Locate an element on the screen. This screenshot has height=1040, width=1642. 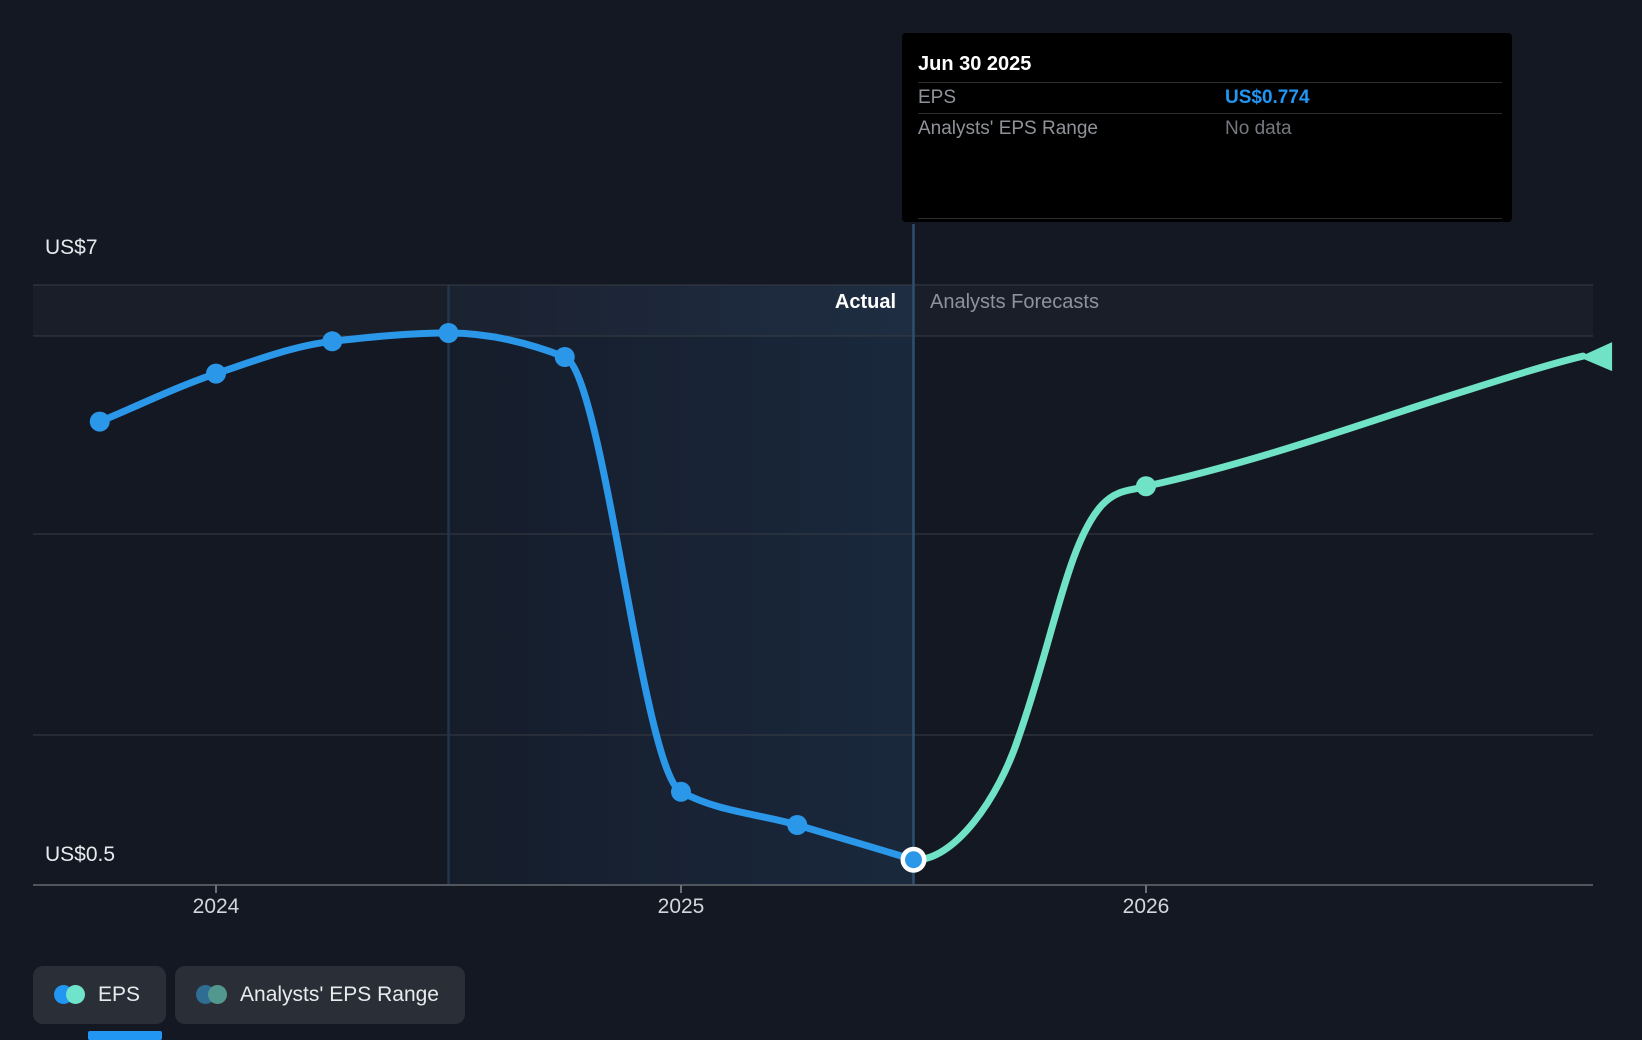
tooltip-range-row: Analysts' EPS Range No data is located at coordinates (1210, 129).